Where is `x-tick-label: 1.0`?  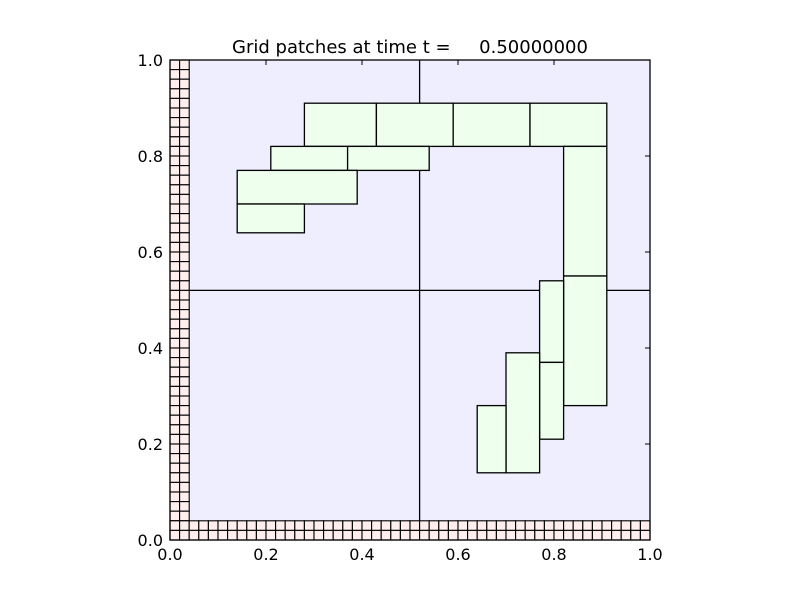
x-tick-label: 1.0 is located at coordinates (649, 554).